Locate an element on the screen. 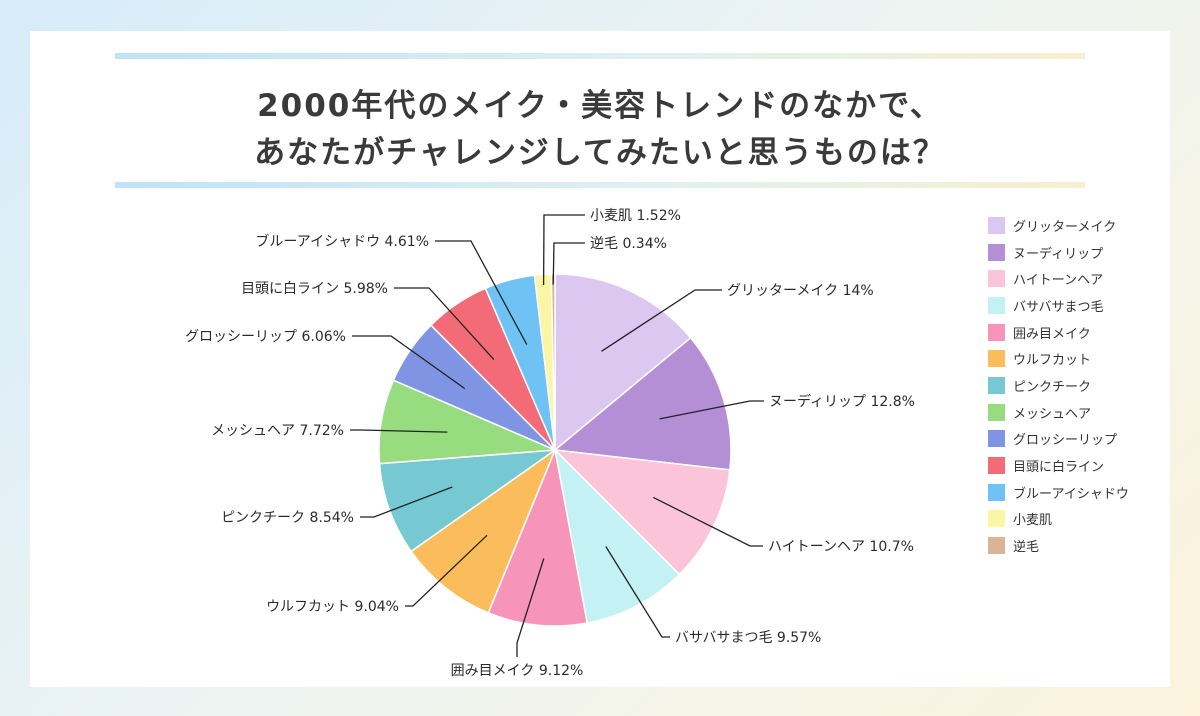 The image size is (1200, 716). legend-item: ピンクチーク is located at coordinates (1058, 385).